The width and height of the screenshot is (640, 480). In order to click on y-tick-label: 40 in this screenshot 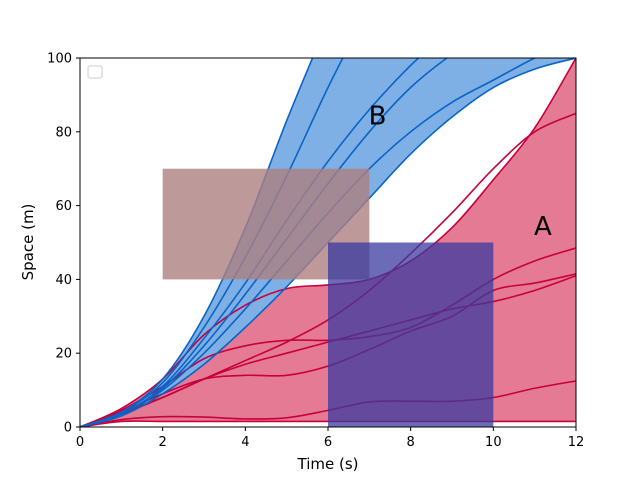, I will do `click(63, 280)`.